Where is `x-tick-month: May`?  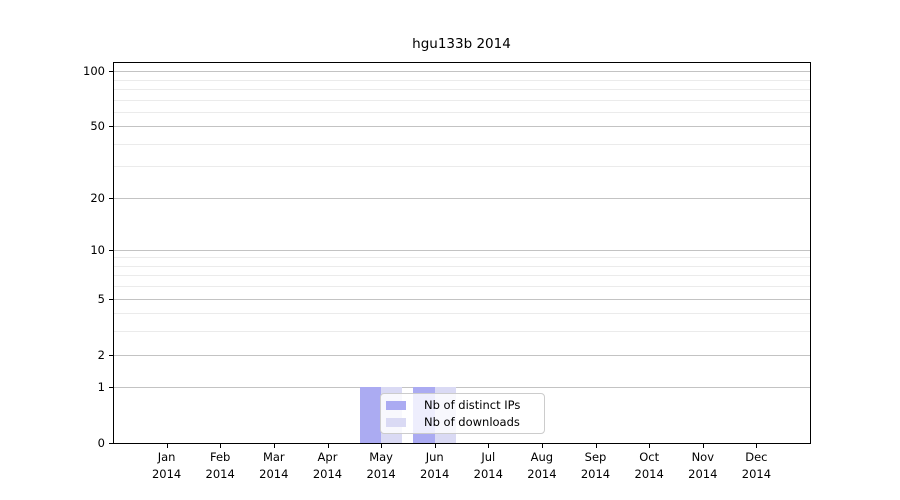
x-tick-month: May is located at coordinates (381, 457).